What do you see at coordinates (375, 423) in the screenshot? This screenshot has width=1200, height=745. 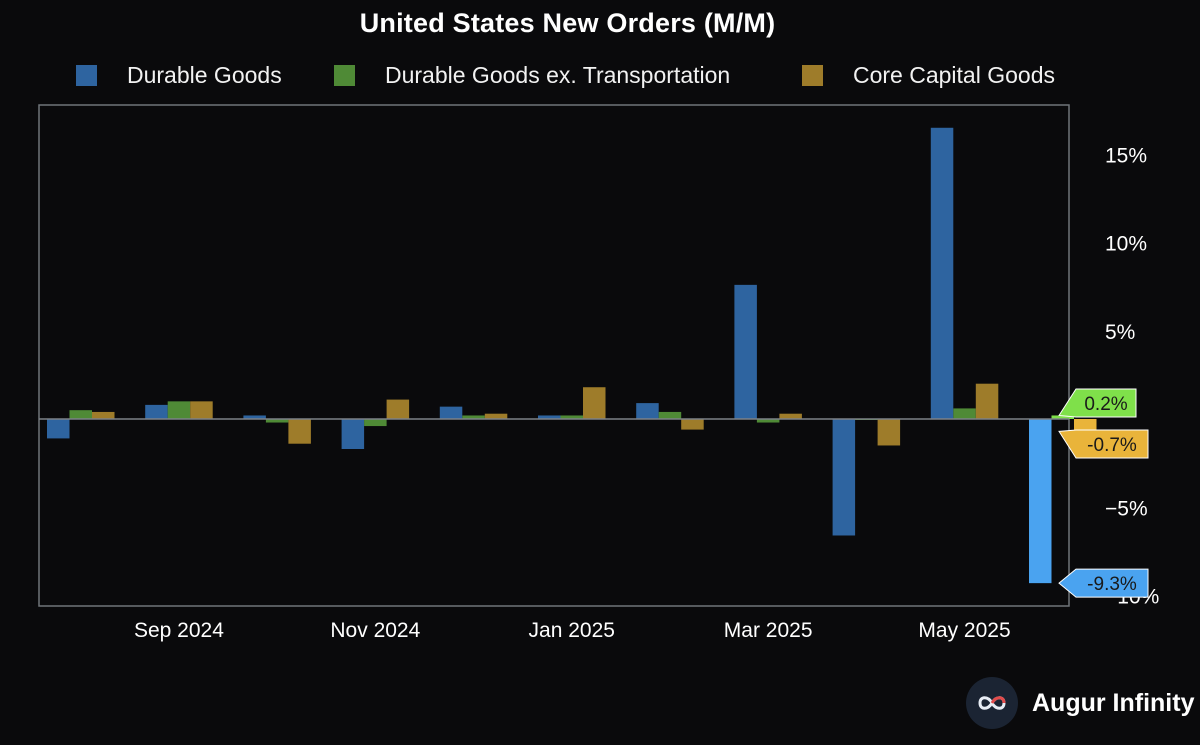 I see `bar-series-1-nov-2024` at bounding box center [375, 423].